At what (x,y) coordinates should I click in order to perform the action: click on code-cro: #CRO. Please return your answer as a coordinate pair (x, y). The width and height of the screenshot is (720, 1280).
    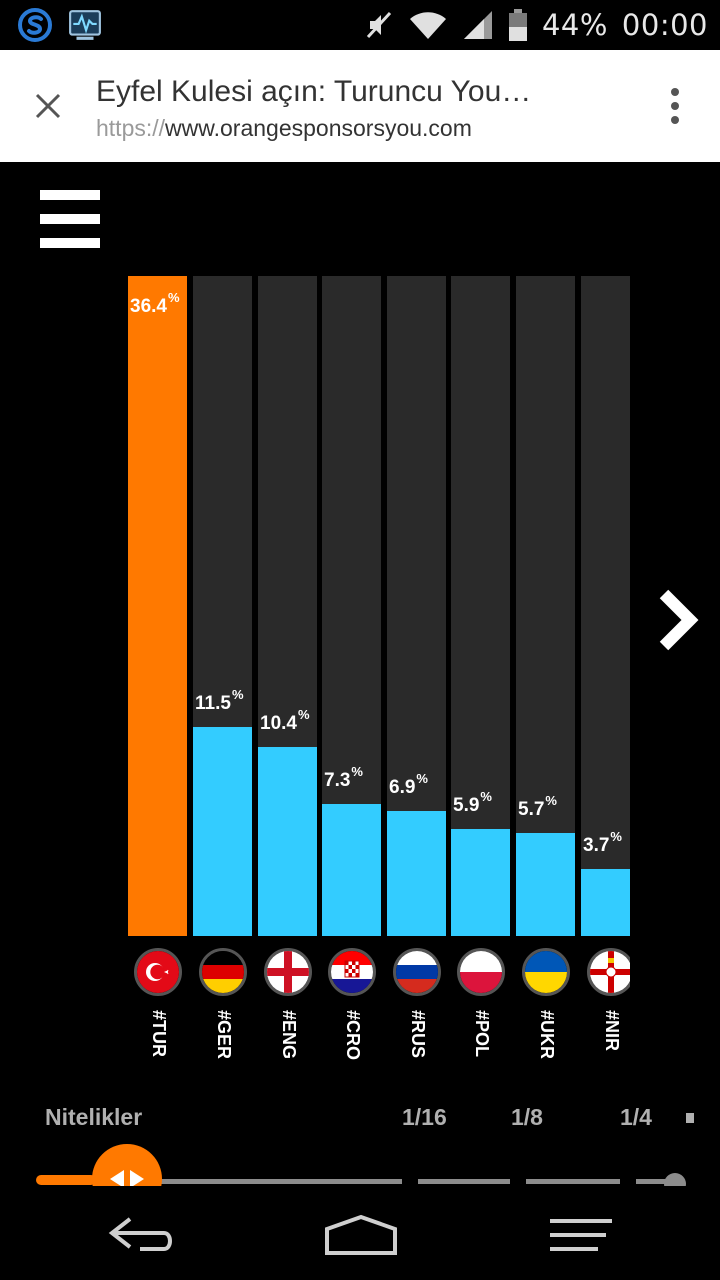
    Looking at the image, I should click on (353, 1035).